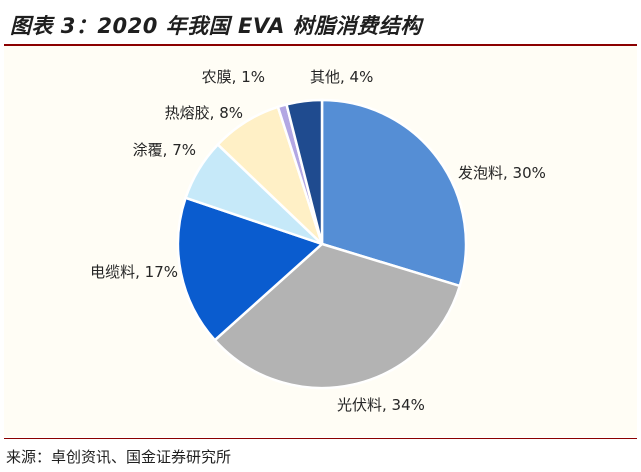 This screenshot has width=641, height=472. I want to click on title-divider, so click(320, 45).